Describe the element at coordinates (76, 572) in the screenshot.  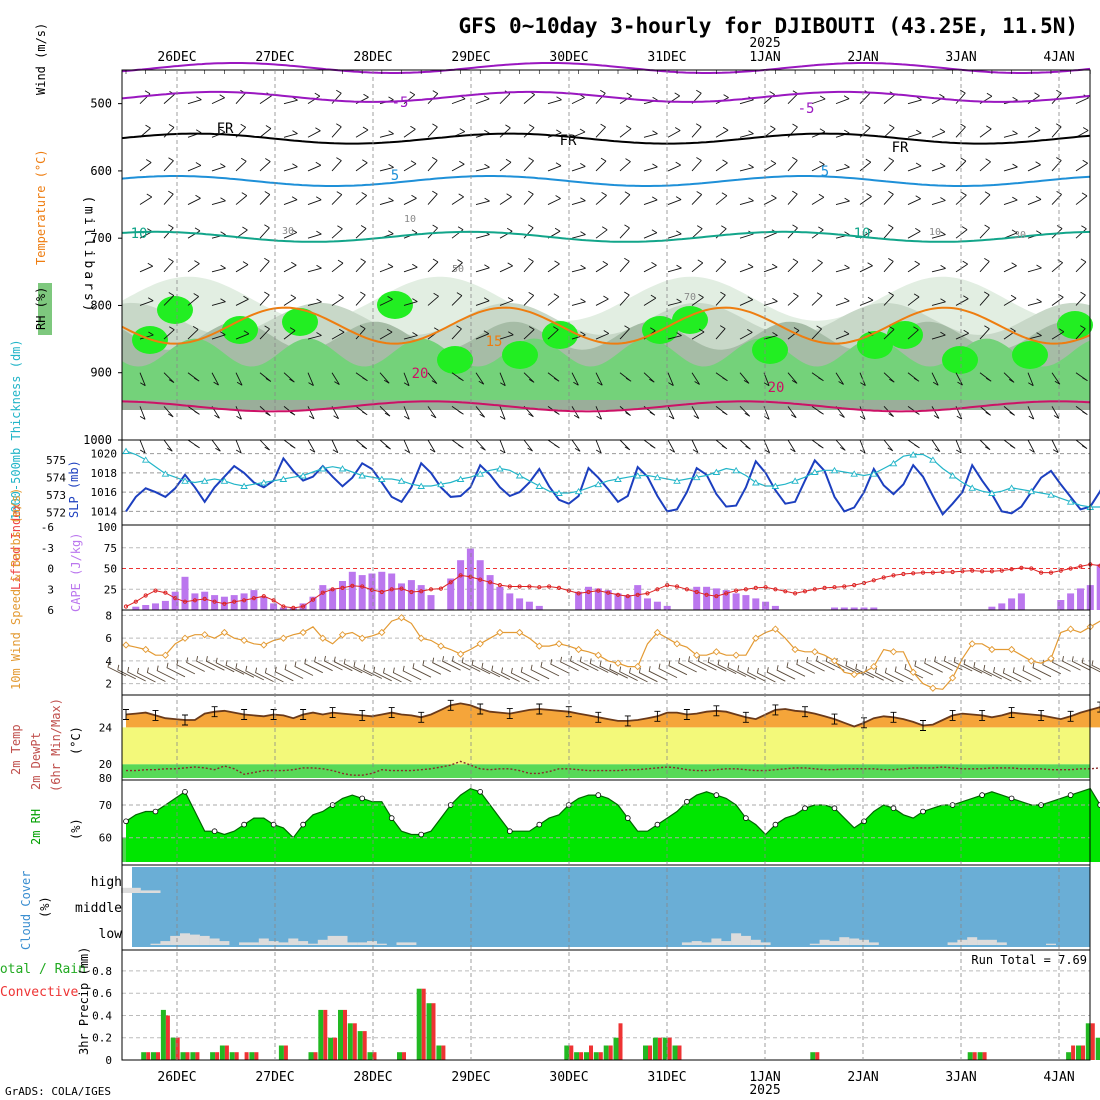
I see `cape-axis-label: CAPE (J/kg)` at that location.